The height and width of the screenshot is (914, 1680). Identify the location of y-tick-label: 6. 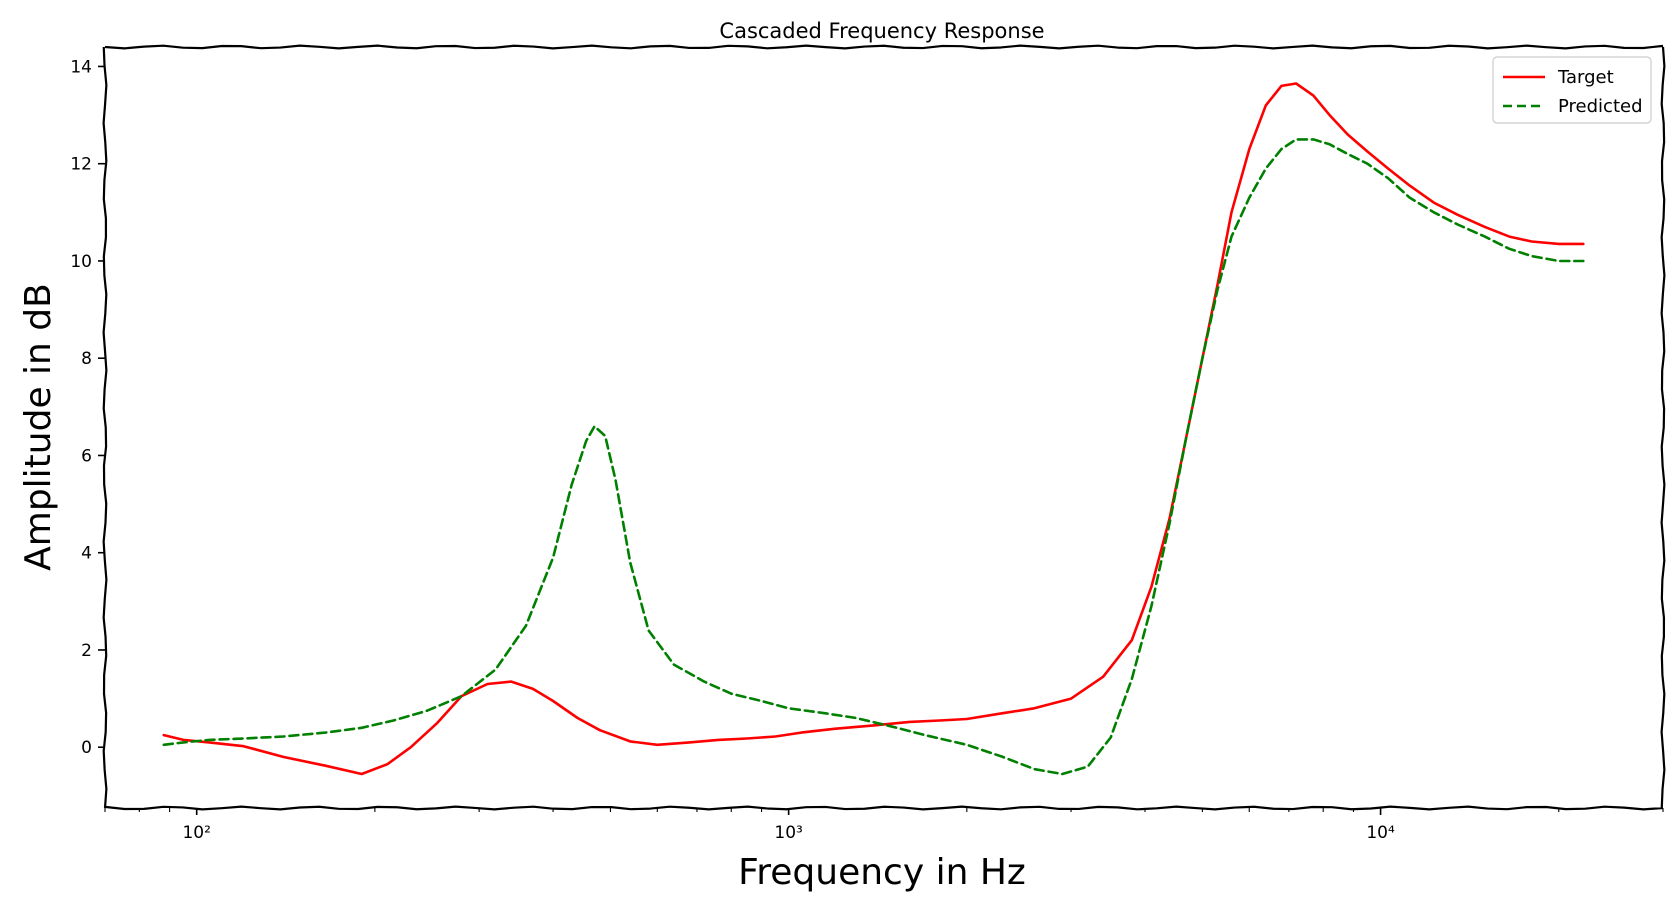
(86, 456).